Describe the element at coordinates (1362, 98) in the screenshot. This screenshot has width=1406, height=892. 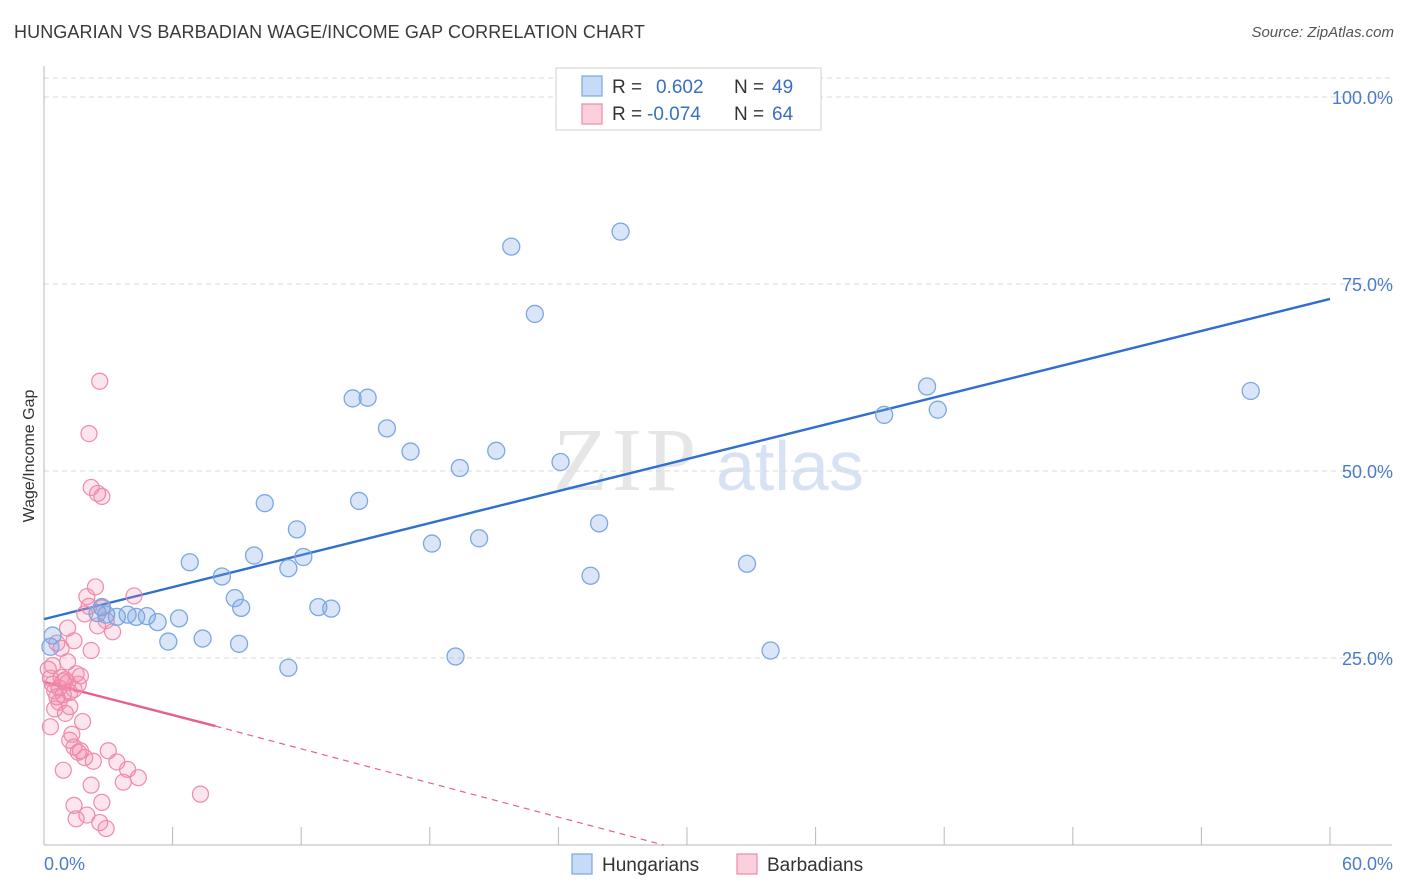
I see `y-tick-label-100: 100.0%` at that location.